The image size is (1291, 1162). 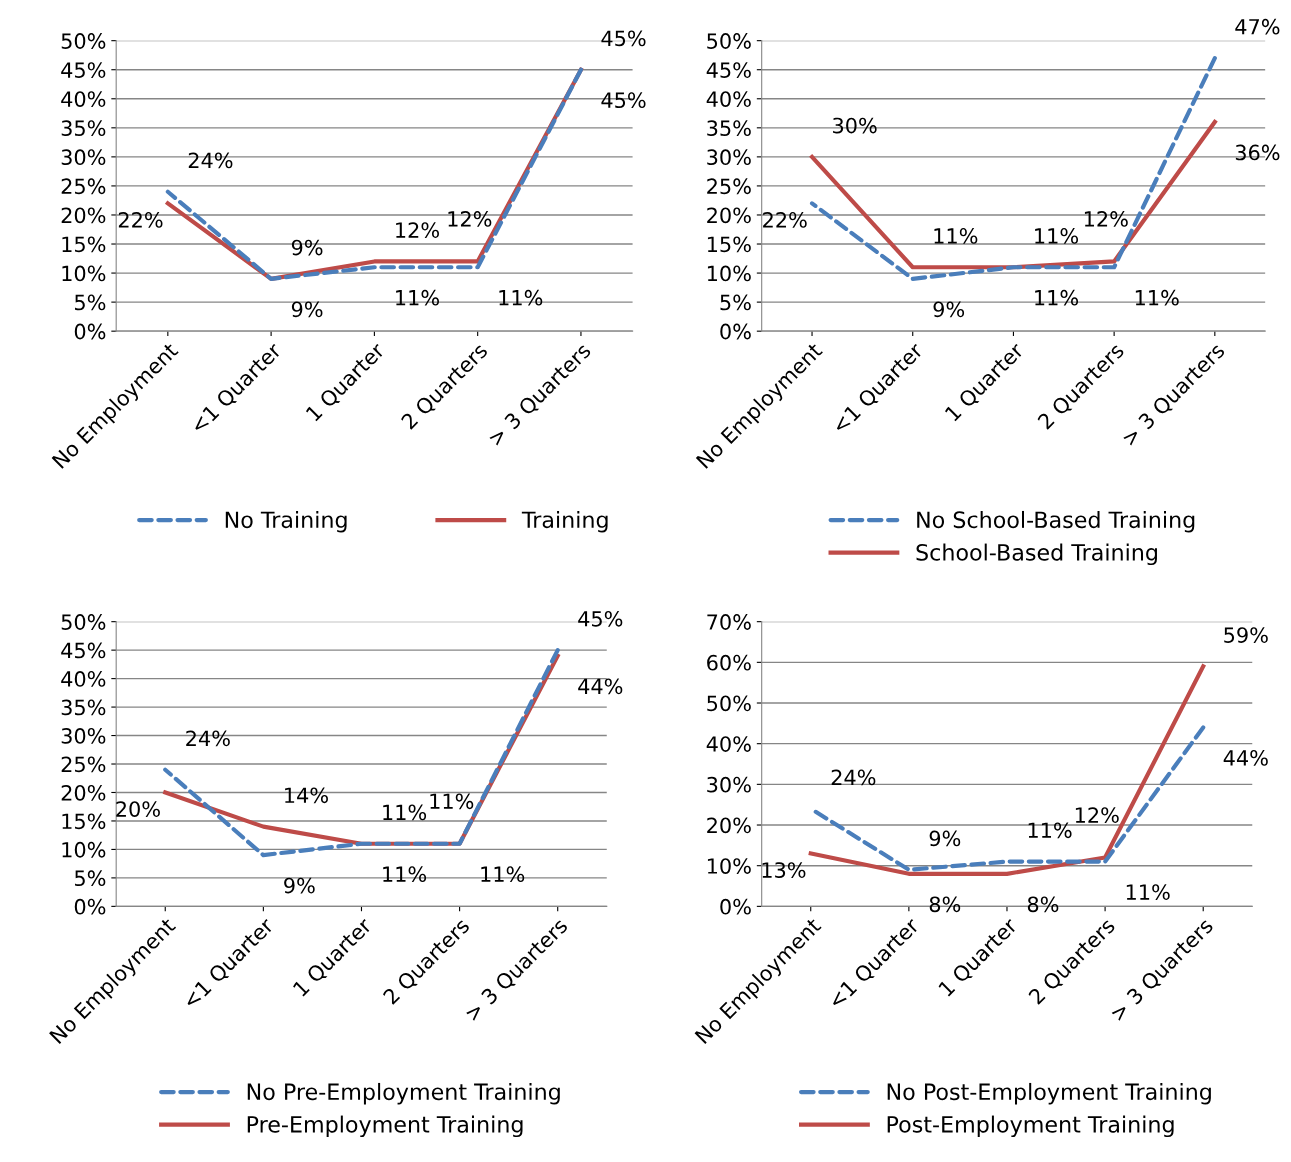 I want to click on legend-label: Pre-Employment Training, so click(x=385, y=1126).